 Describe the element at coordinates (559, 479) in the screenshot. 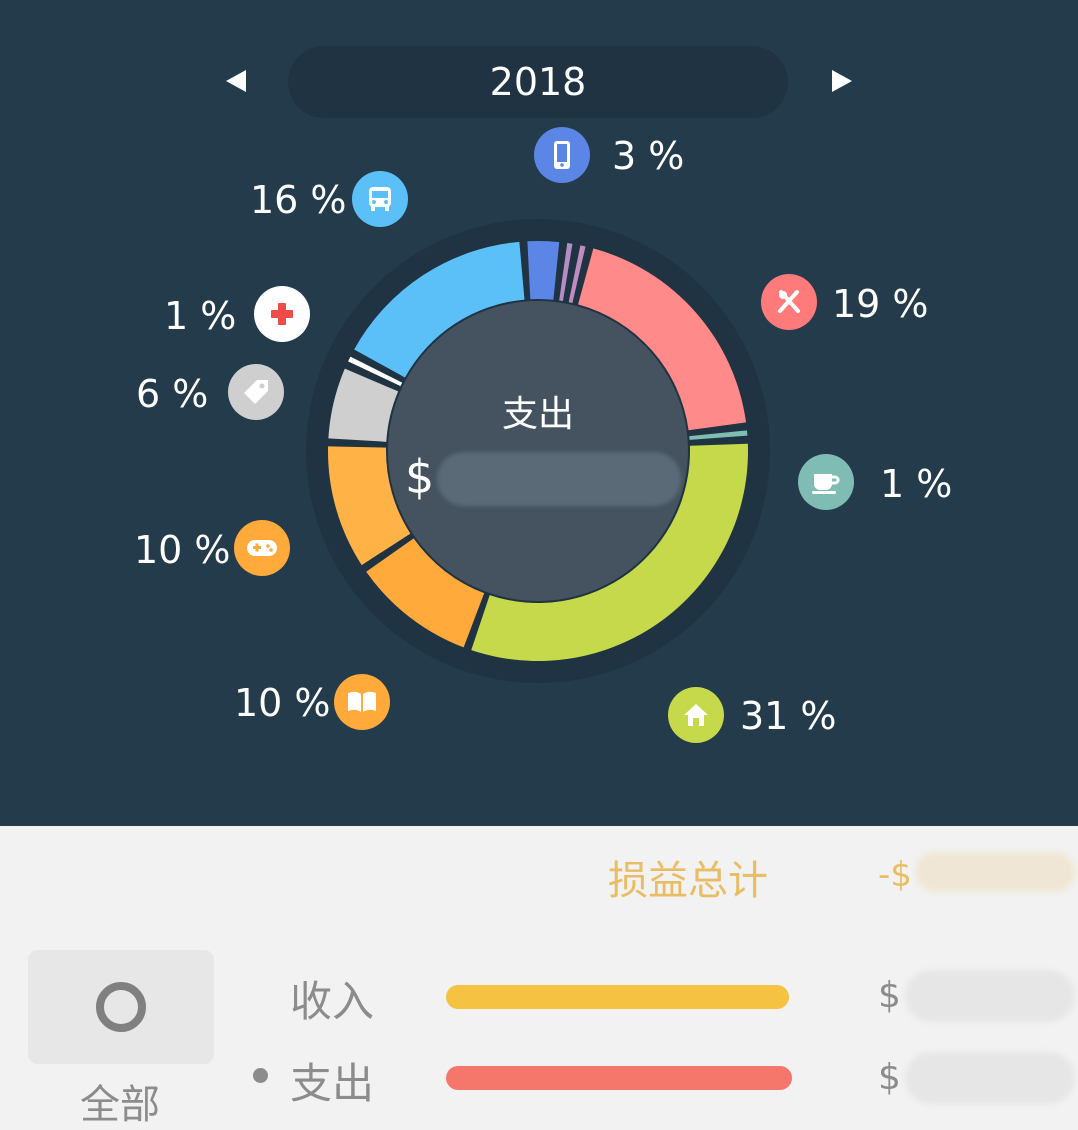

I see `redacted-total` at that location.